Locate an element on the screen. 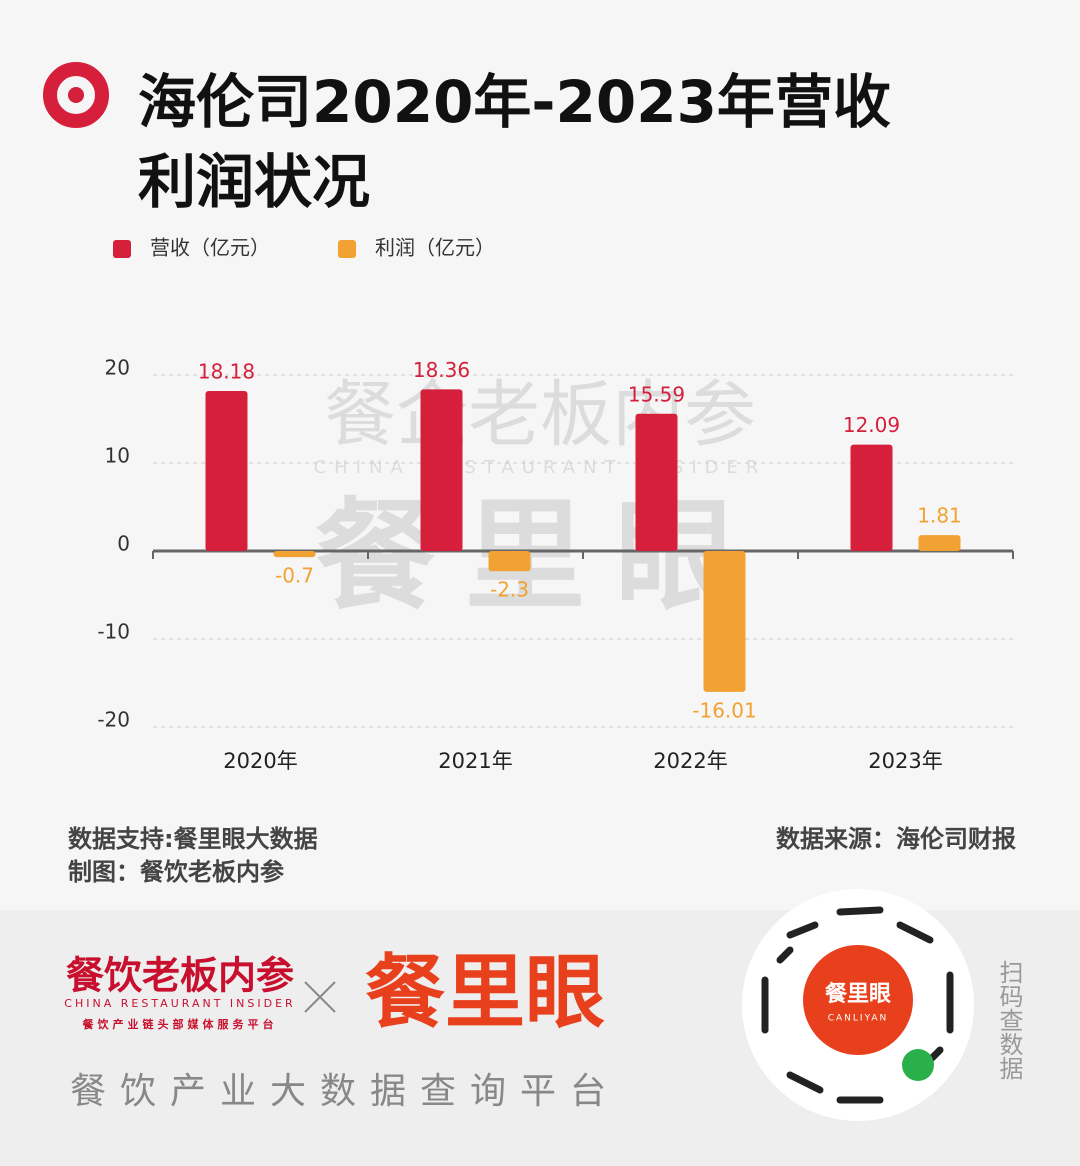  footer-support: 数据支持:餐里眼大数据 is located at coordinates (193, 839).